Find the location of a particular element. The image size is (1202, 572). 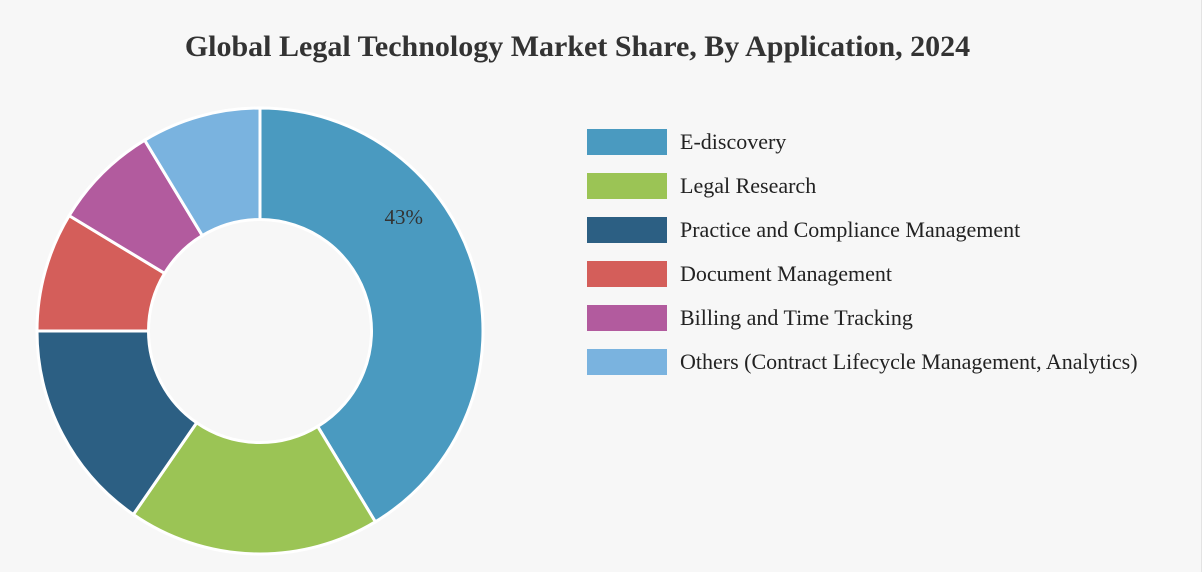

legend-item-e-discovery: E-discovery is located at coordinates (862, 142).